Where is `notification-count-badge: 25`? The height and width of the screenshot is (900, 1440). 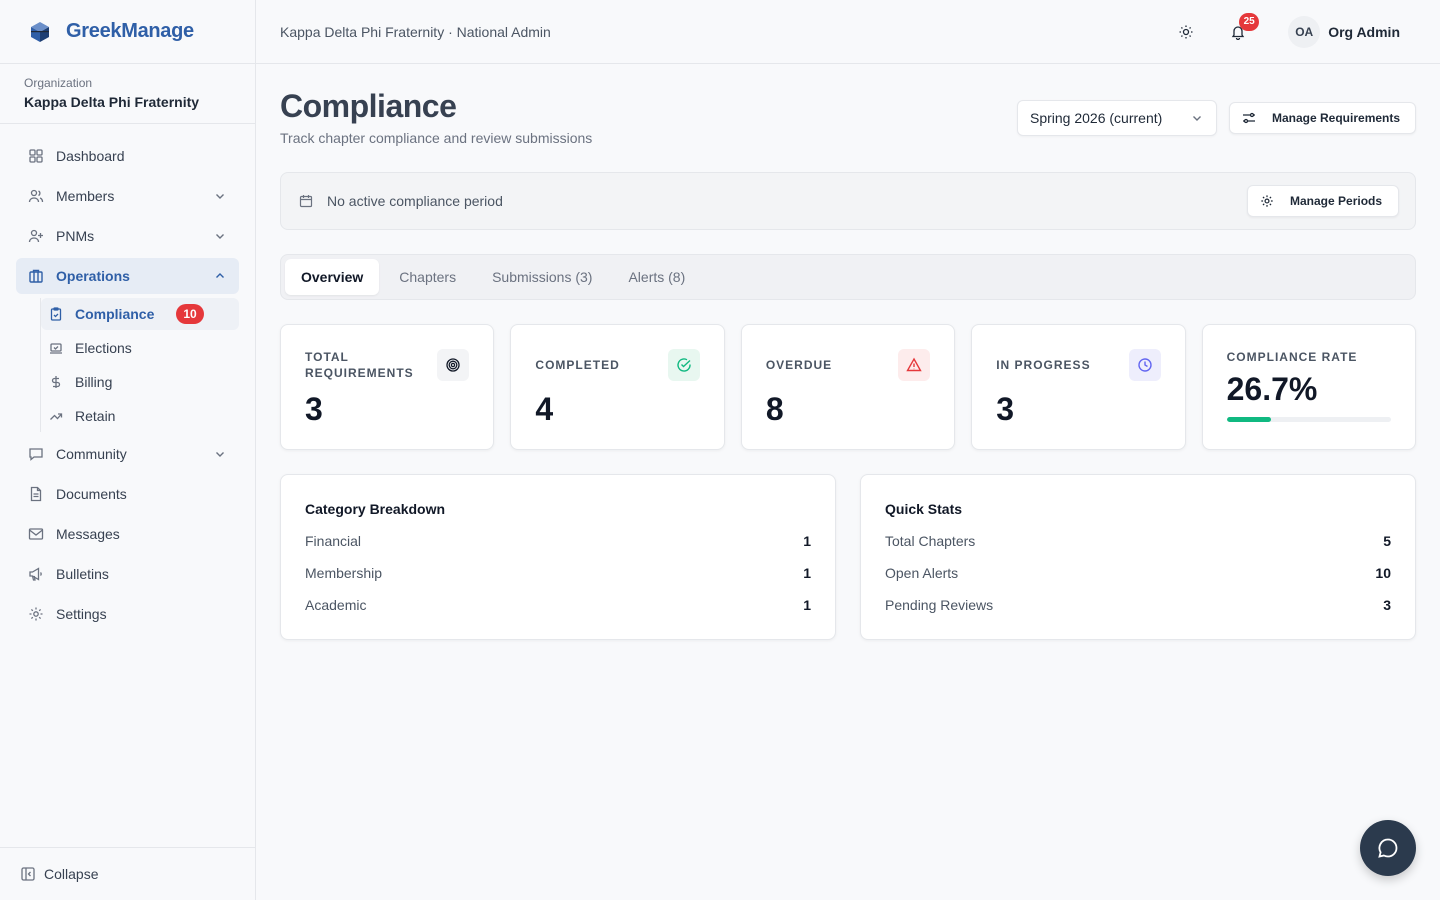 notification-count-badge: 25 is located at coordinates (1249, 21).